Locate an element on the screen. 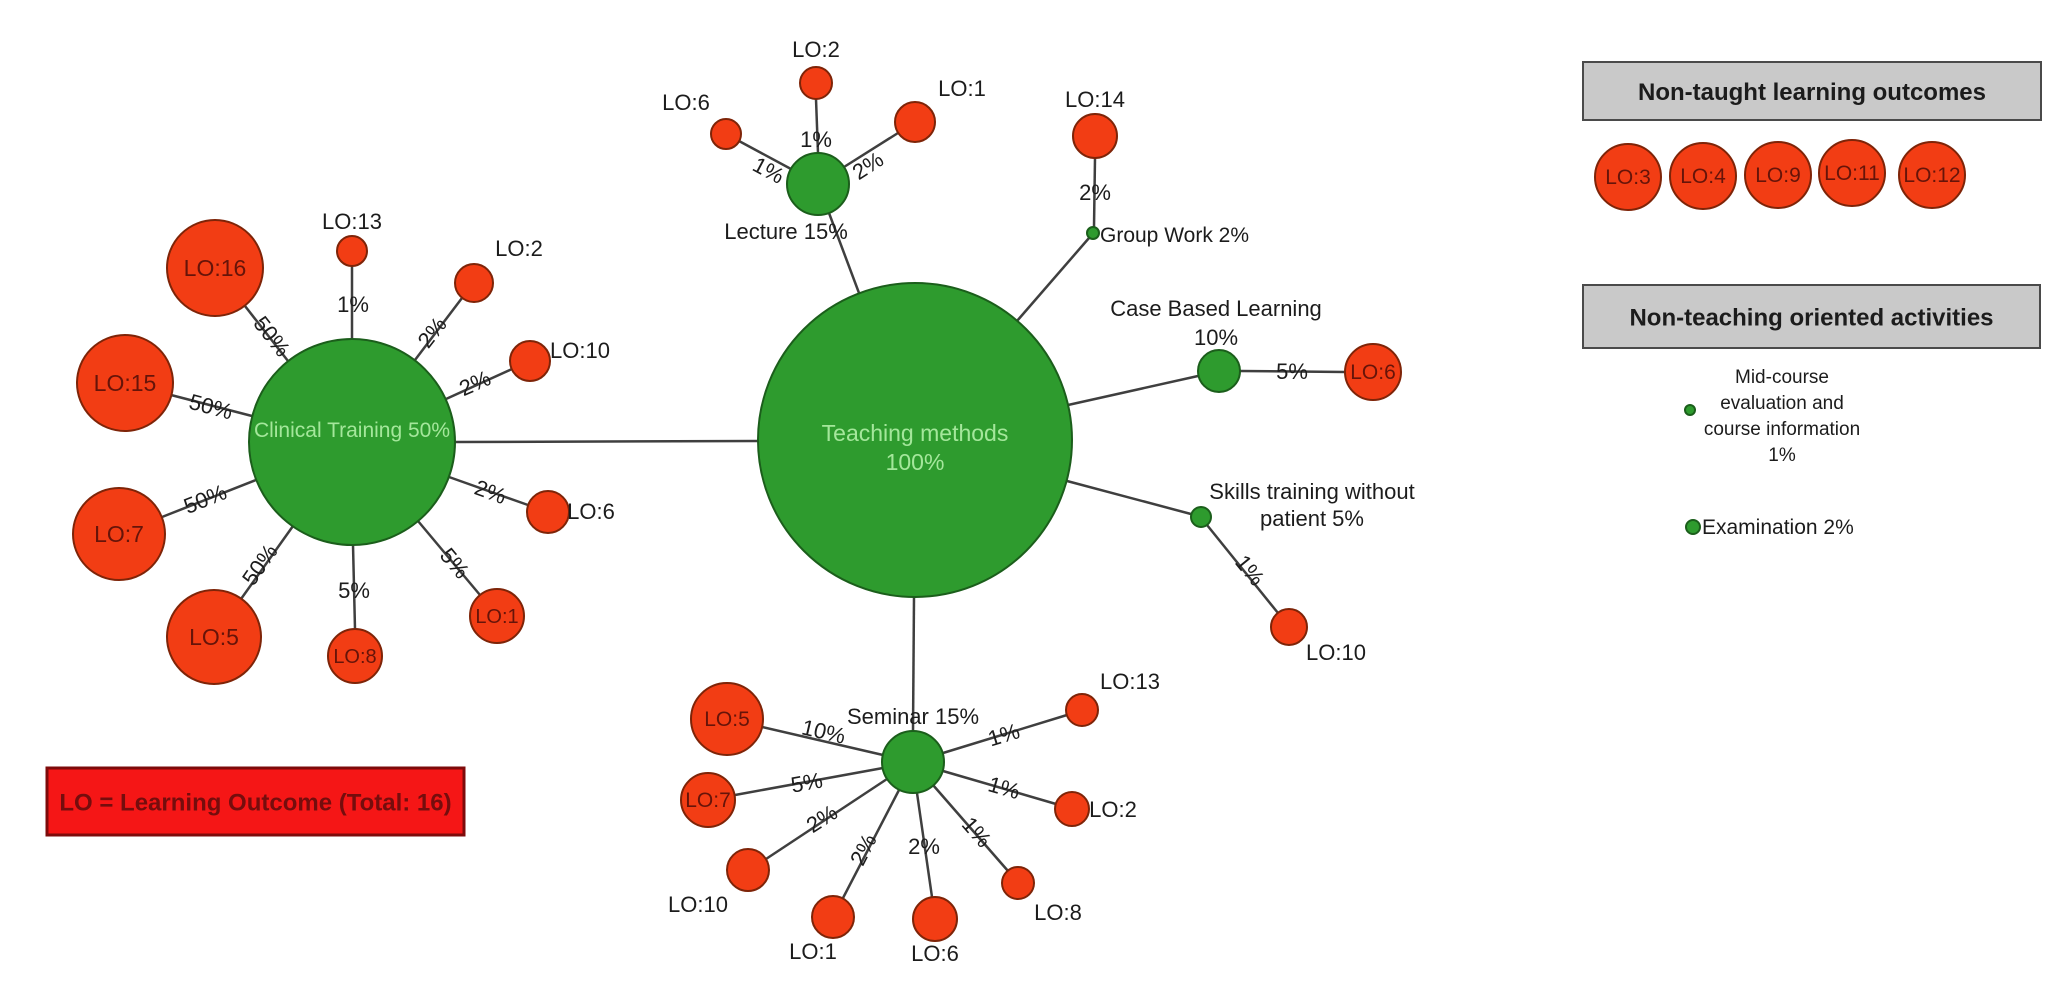 The image size is (2059, 1001). clinical-lo16-label: LO:16 is located at coordinates (215, 268).